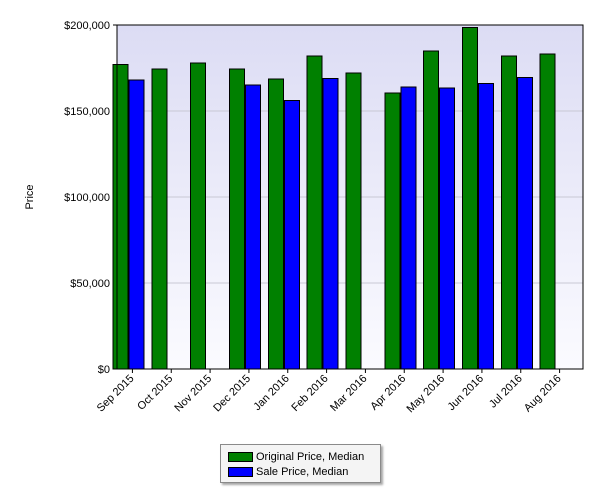  What do you see at coordinates (543, 394) in the screenshot?
I see `x-tick-label: Aug 2016` at bounding box center [543, 394].